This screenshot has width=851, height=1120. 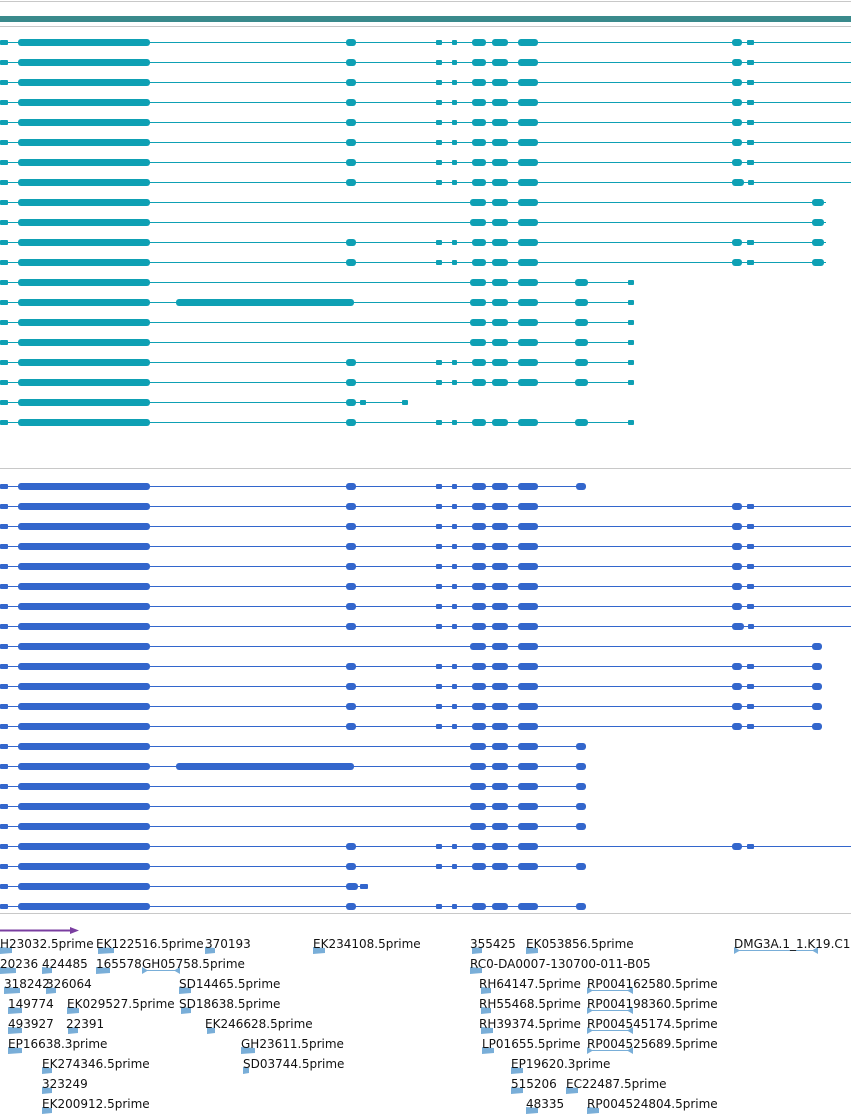 I want to click on est-label: 318242, so click(x=27, y=984).